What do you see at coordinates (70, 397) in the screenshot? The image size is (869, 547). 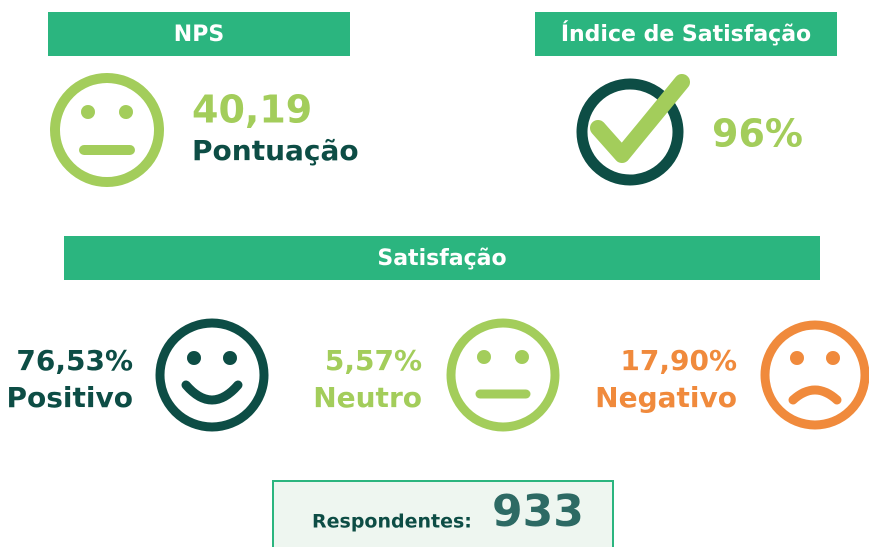 I see `positive-label: Positivo` at bounding box center [70, 397].